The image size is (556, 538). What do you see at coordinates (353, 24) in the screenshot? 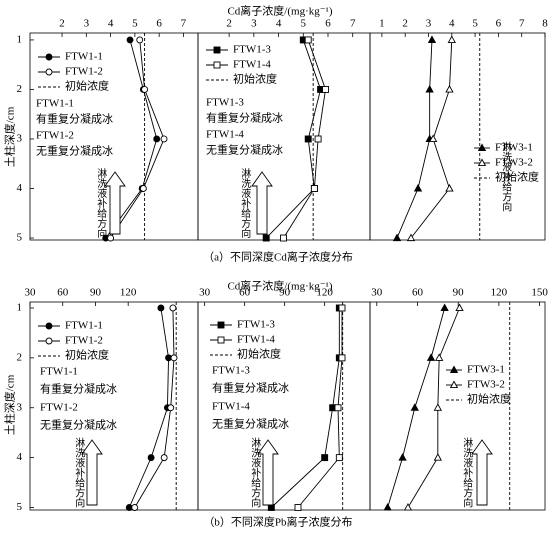
I see `x-tick-label: 7` at bounding box center [353, 24].